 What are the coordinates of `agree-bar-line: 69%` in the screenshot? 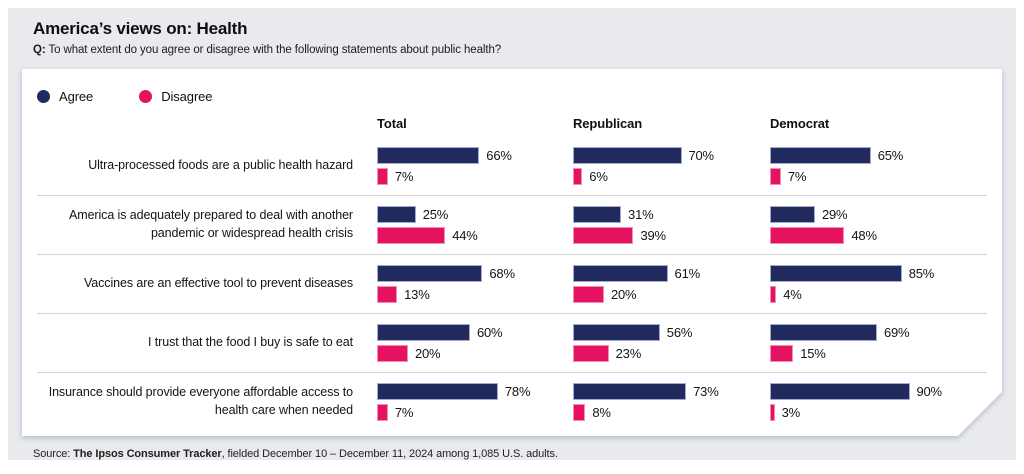 It's located at (878, 332).